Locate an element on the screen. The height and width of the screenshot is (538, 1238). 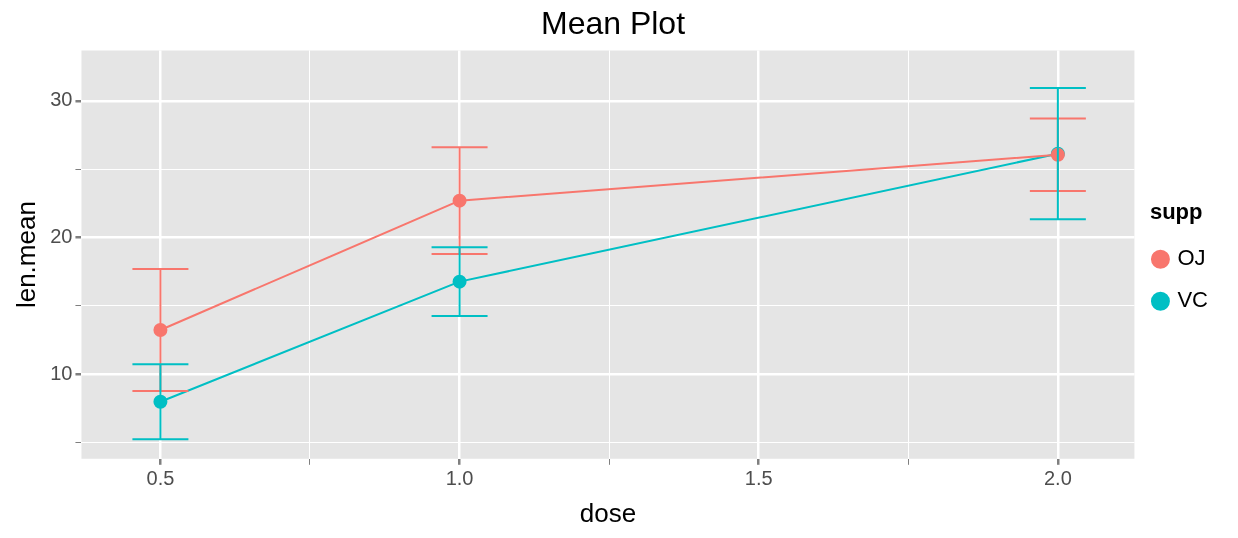
x-tick-label: 0.5 is located at coordinates (160, 478).